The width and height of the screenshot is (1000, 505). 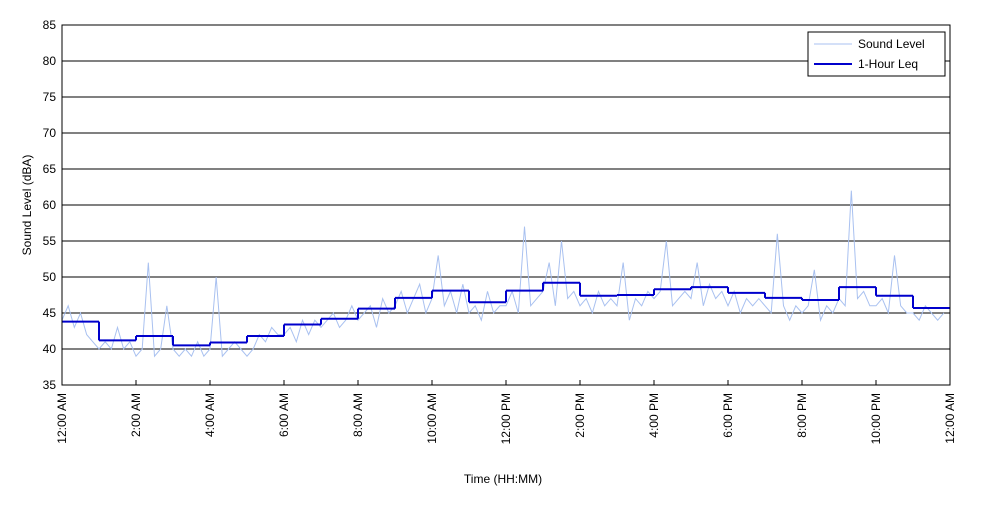 I want to click on x-tick-label: 8:00 AM, so click(x=358, y=415).